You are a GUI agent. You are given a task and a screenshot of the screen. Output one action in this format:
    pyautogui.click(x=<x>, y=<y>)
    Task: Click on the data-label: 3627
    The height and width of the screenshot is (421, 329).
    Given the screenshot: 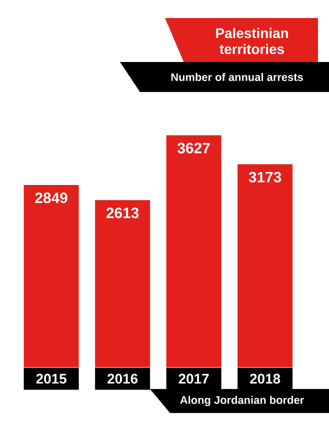 What is the action you would take?
    pyautogui.click(x=194, y=148)
    